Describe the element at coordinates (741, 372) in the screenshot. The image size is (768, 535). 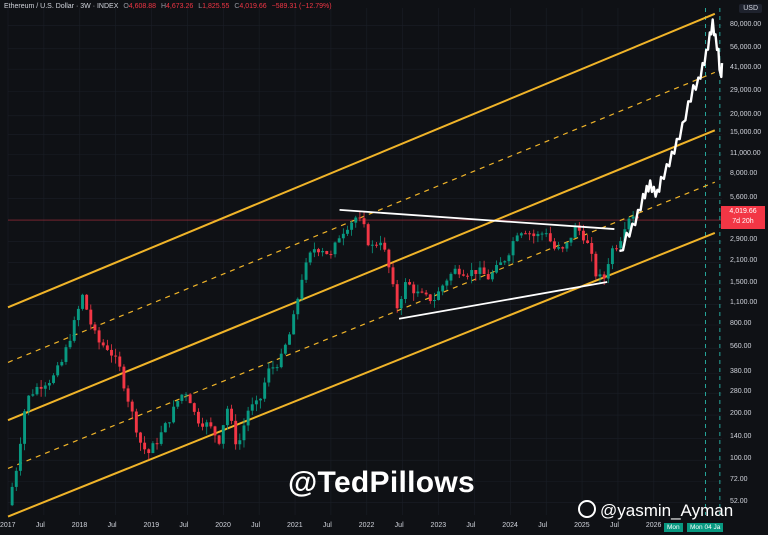
I see `price-tick-label: 380.00` at that location.